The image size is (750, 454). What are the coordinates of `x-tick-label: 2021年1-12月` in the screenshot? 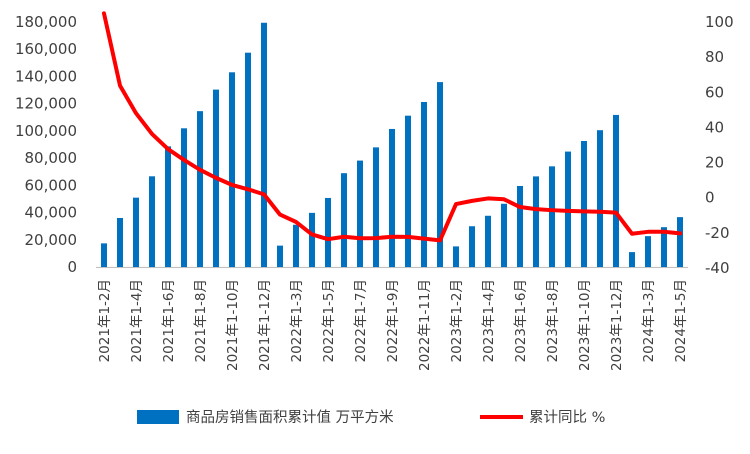 It's located at (265, 325).